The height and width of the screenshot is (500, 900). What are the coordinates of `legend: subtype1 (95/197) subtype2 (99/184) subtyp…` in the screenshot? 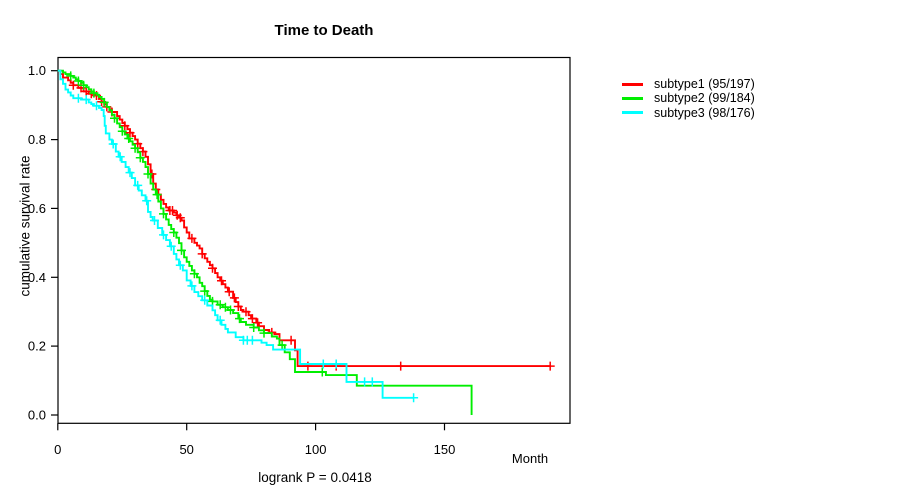 It's located at (688, 98).